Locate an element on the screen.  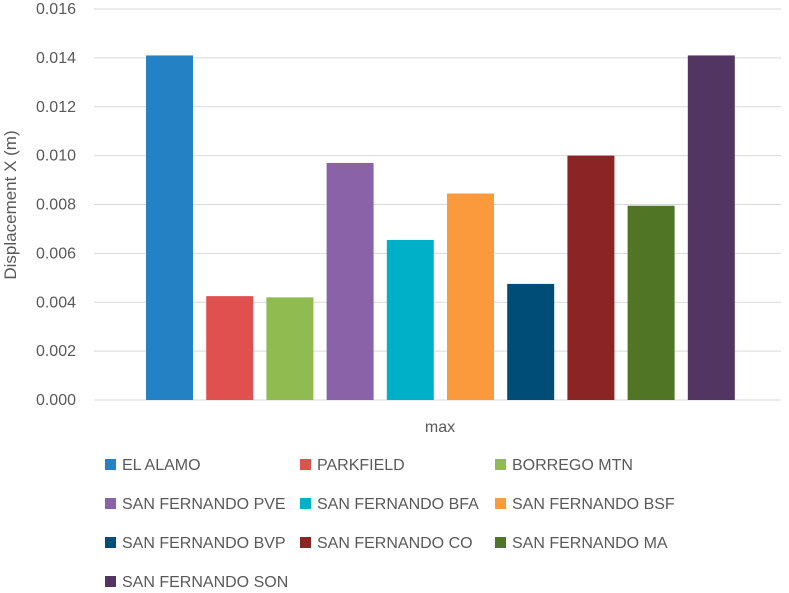
legend-item: PARKFIELD is located at coordinates (352, 465).